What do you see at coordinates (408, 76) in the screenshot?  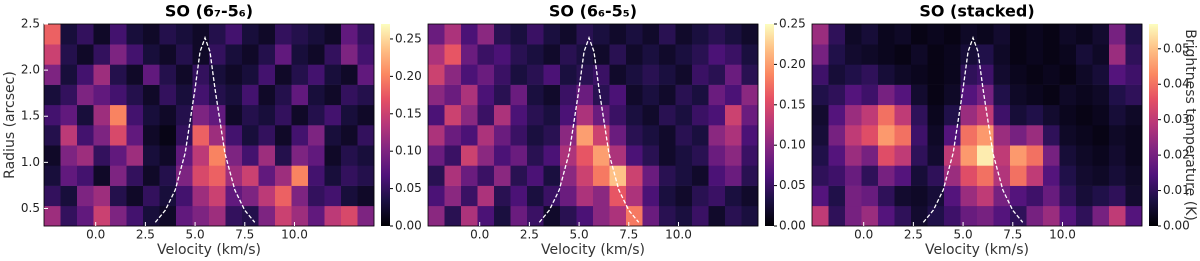 I see `colorbar-tick-label: 0.20` at bounding box center [408, 76].